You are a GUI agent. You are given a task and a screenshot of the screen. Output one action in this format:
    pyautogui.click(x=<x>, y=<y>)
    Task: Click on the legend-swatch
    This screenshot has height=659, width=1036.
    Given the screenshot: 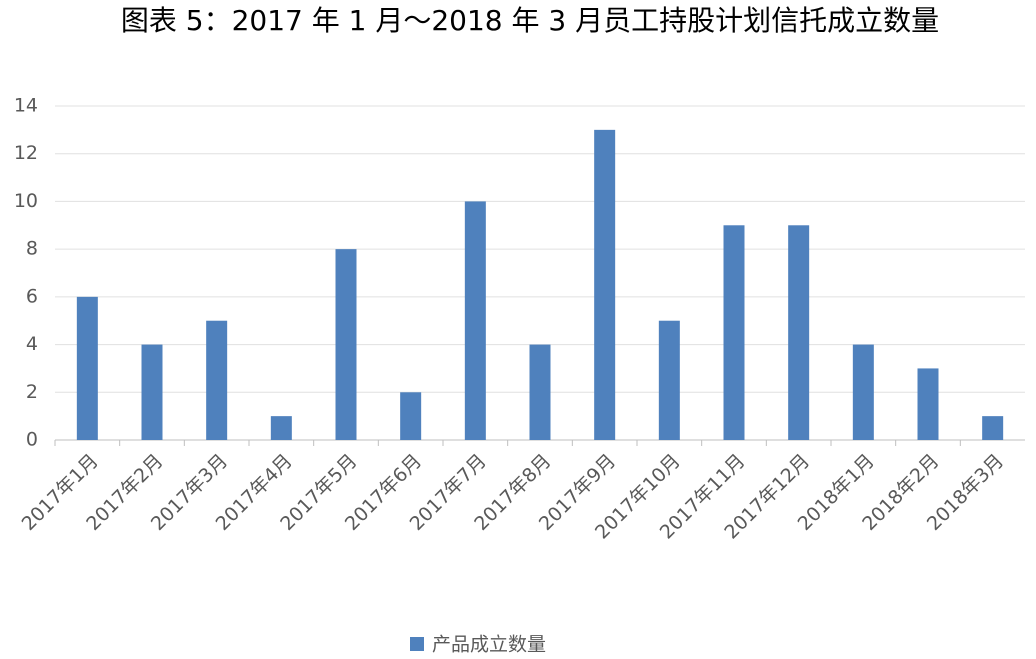 What is the action you would take?
    pyautogui.click(x=417, y=644)
    